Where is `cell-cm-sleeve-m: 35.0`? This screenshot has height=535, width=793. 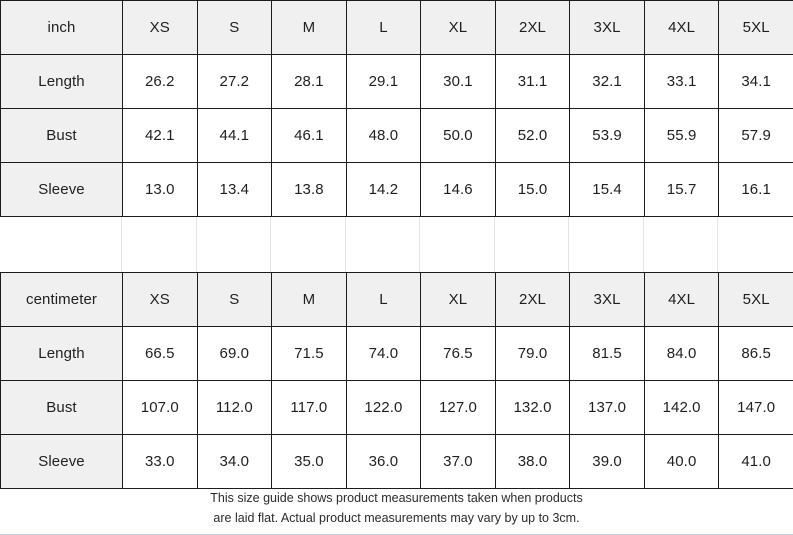
cell-cm-sleeve-m: 35.0 is located at coordinates (309, 461).